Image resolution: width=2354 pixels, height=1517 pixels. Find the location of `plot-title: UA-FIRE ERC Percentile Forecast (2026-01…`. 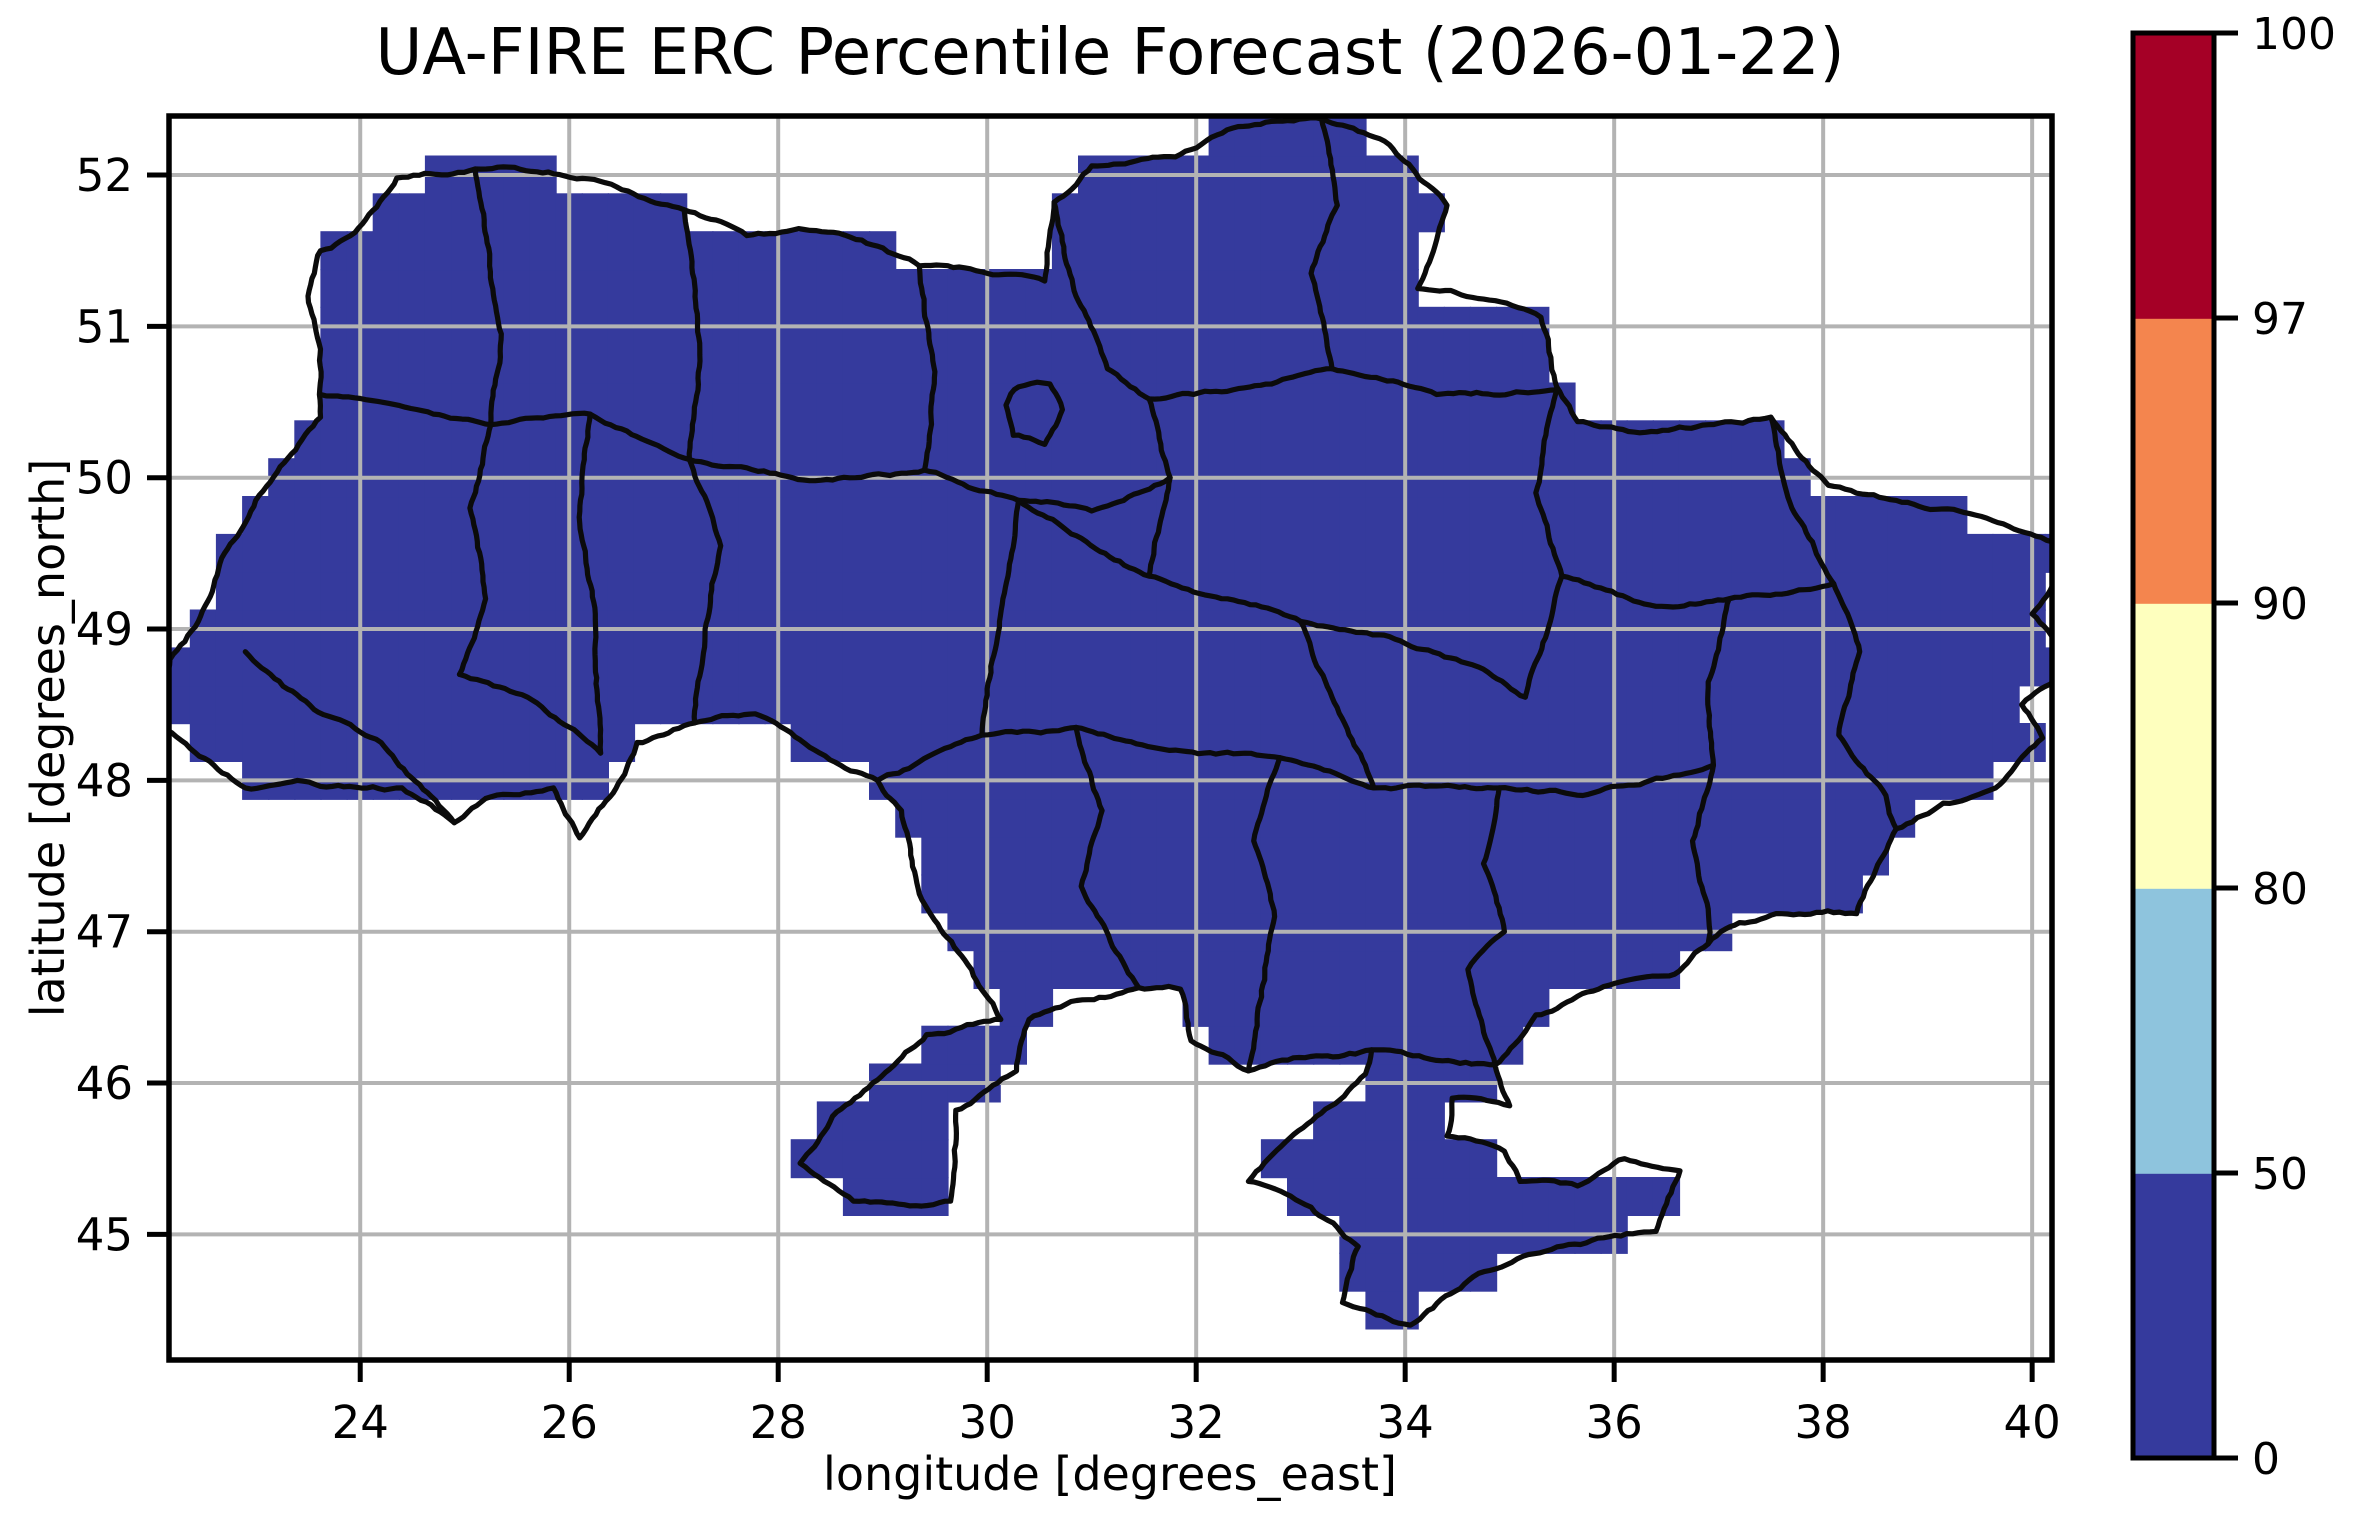

plot-title: UA-FIRE ERC Percentile Forecast (2026-01… is located at coordinates (1110, 53).